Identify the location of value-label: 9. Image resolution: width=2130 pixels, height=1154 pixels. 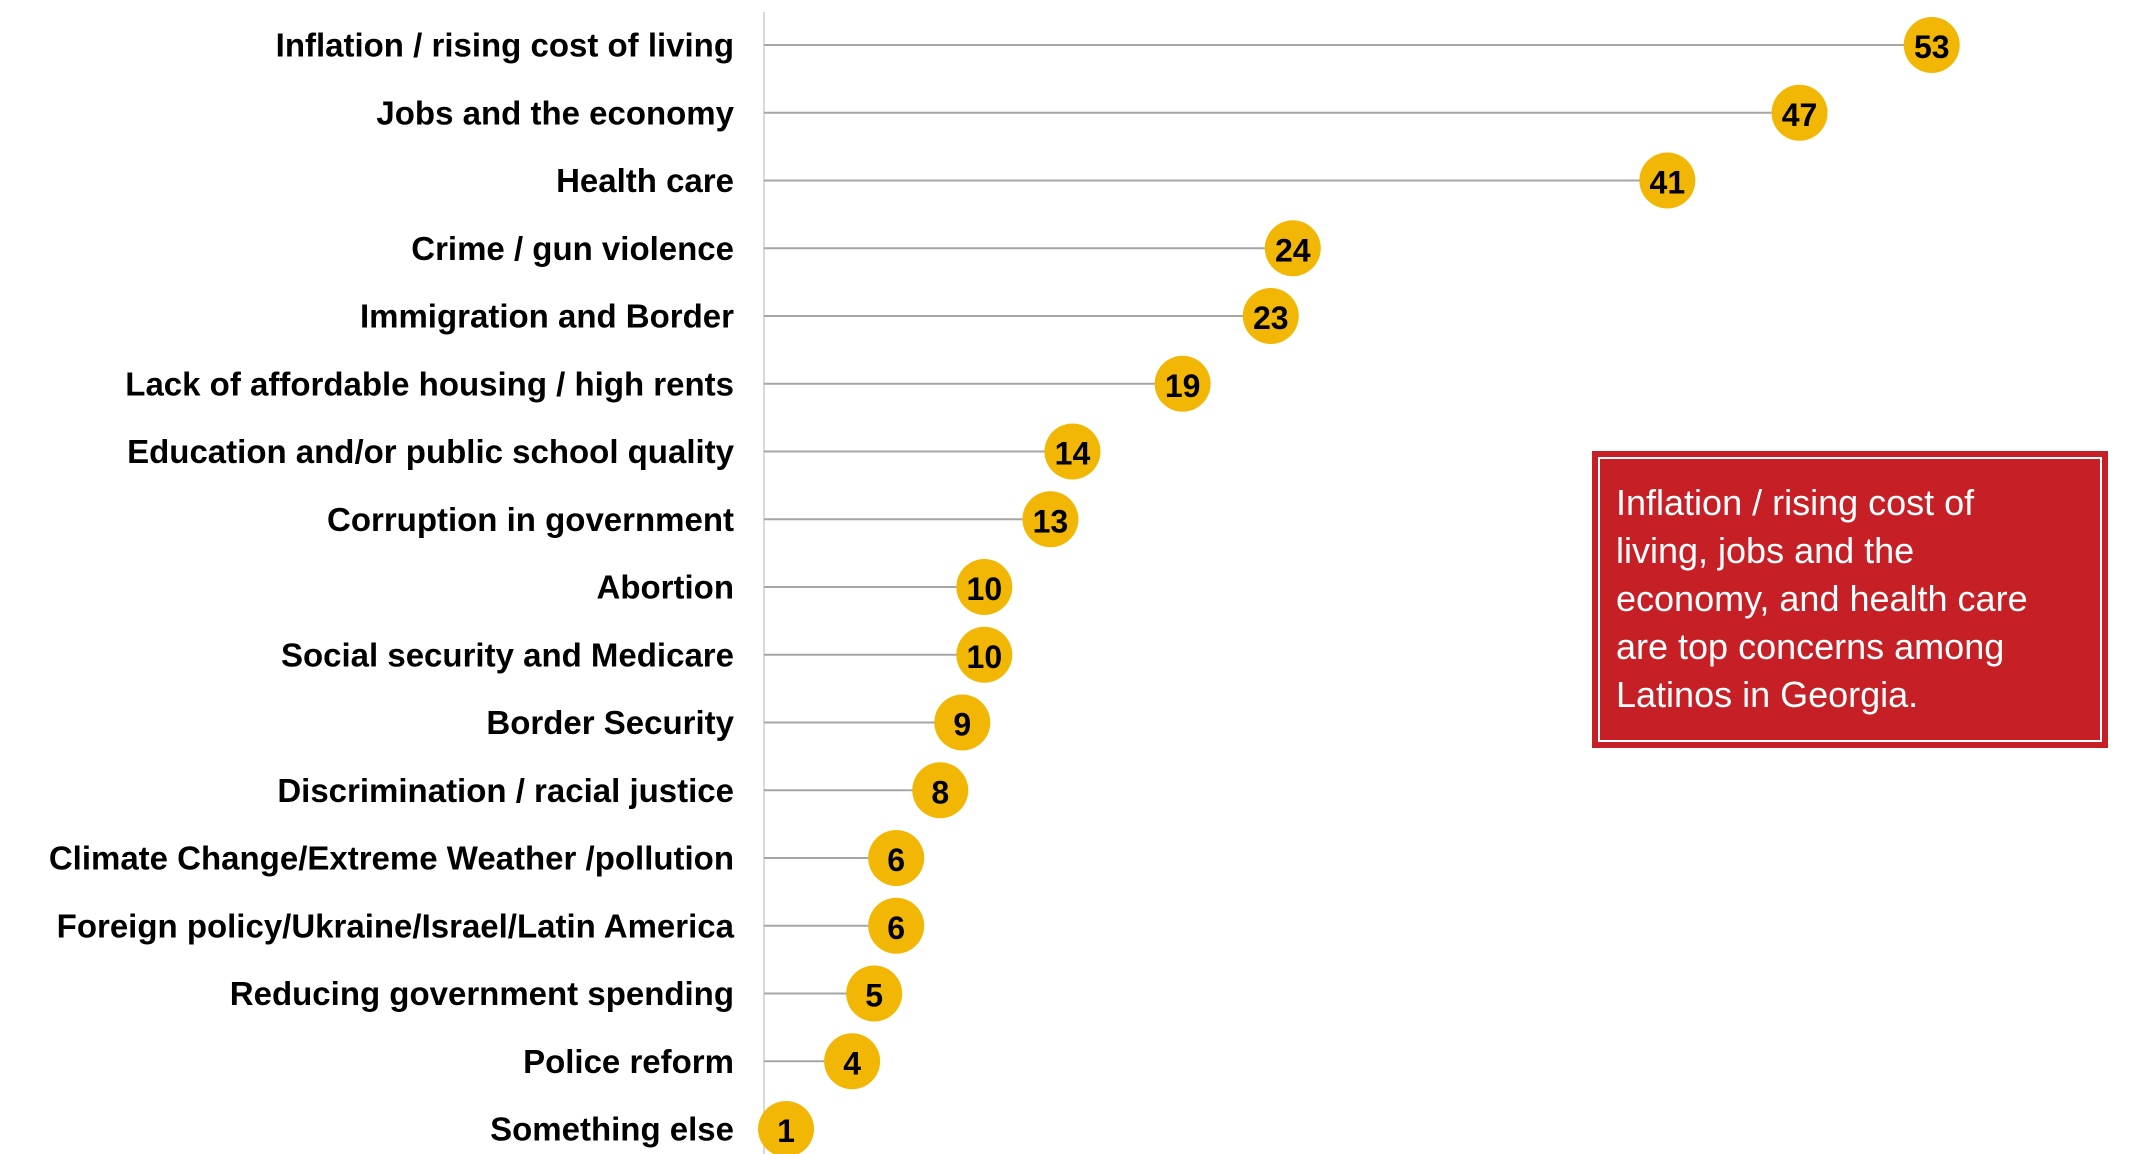
(962, 725).